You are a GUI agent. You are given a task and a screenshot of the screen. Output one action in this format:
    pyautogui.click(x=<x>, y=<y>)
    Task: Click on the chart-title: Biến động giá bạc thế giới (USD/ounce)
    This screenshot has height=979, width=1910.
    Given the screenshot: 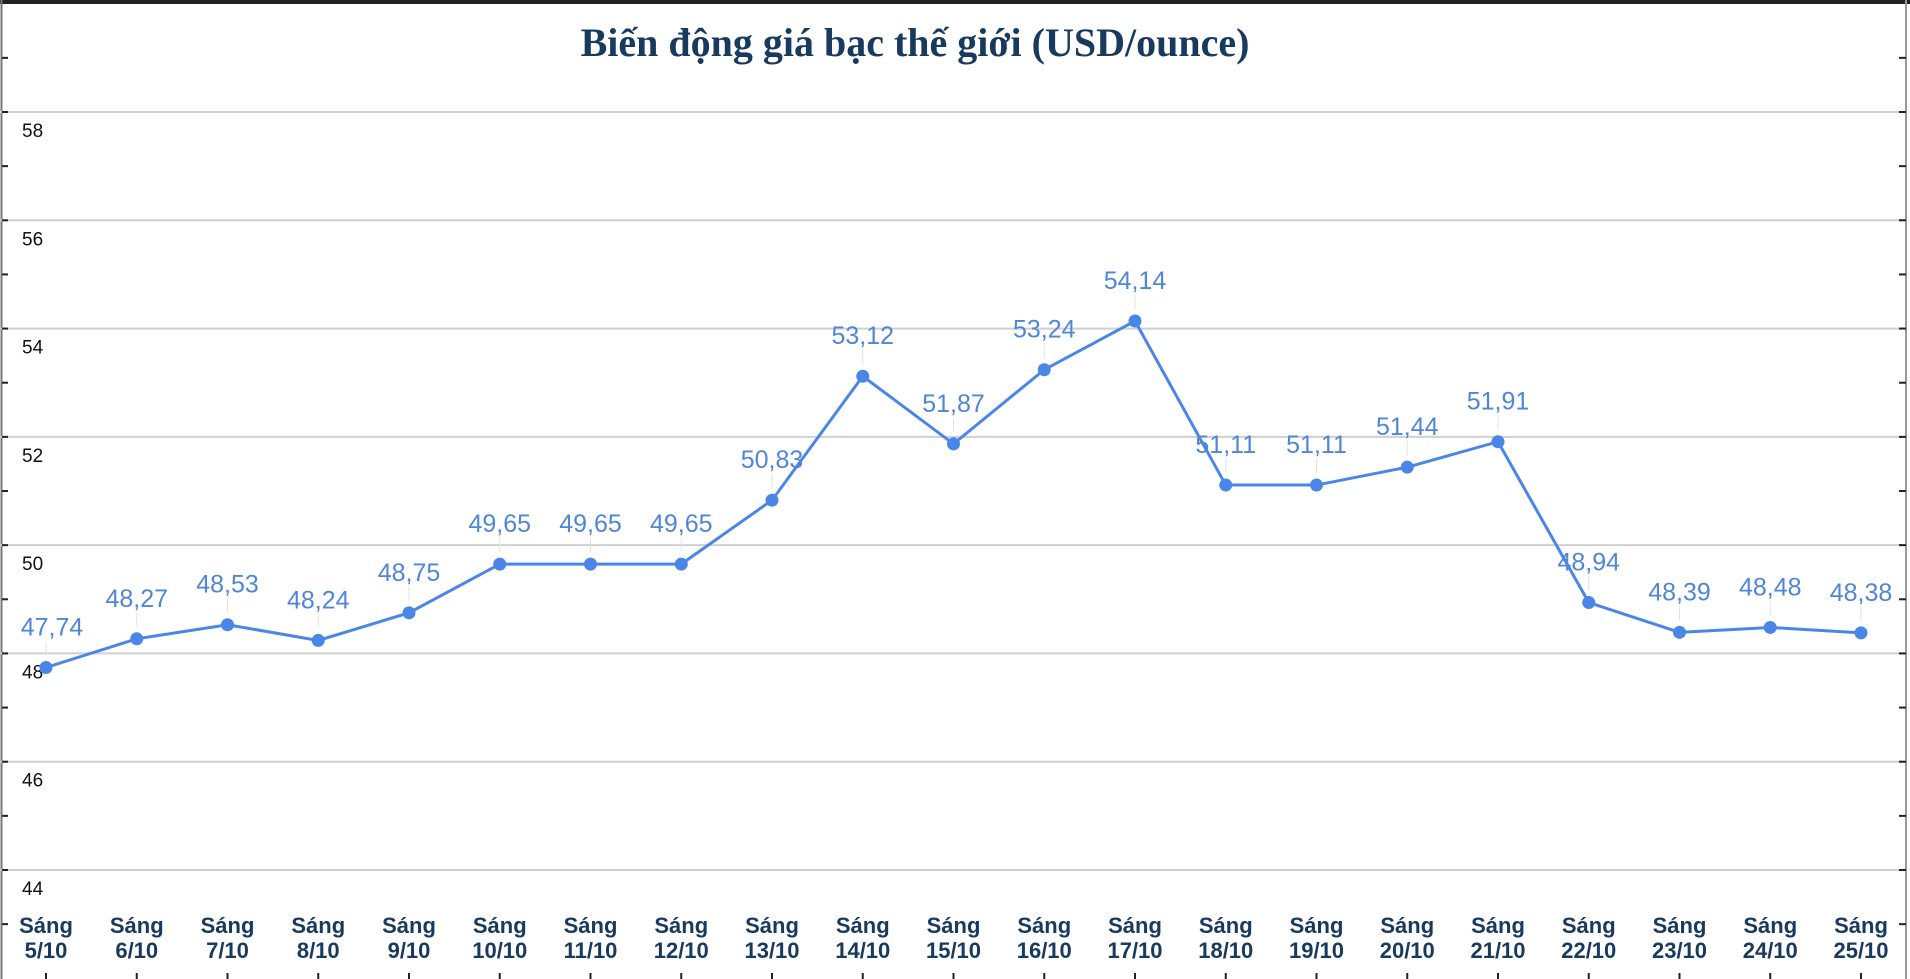 What is the action you would take?
    pyautogui.click(x=915, y=42)
    